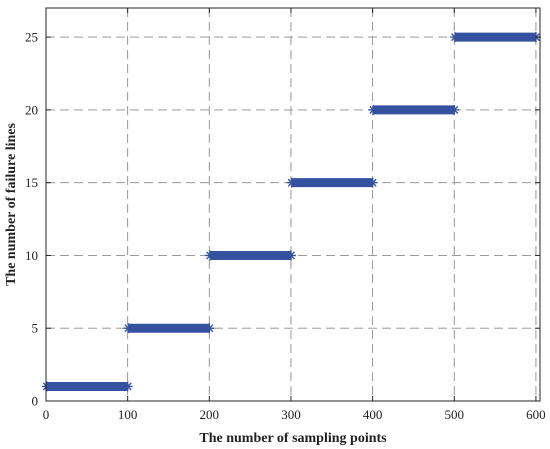 This screenshot has width=550, height=449. Describe the element at coordinates (31, 219) in the screenshot. I see `y-tick-labels: 0 5 10 15 20 25` at that location.